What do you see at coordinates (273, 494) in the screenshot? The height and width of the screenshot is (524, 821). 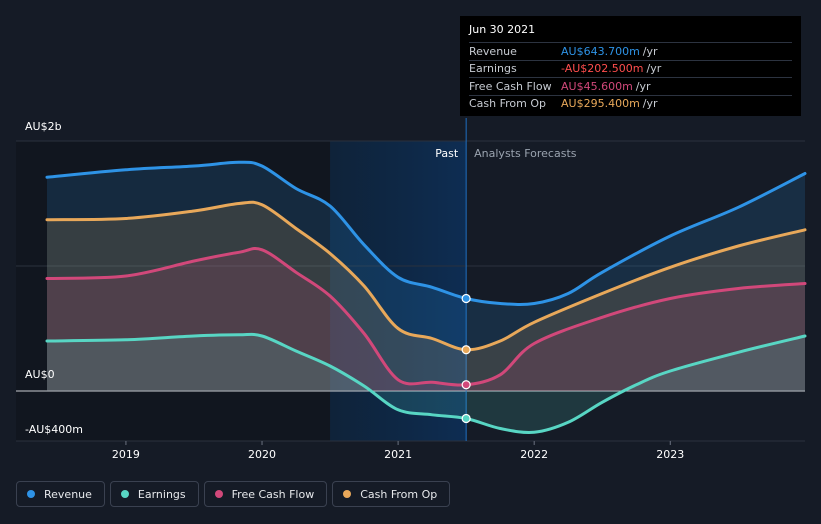 I see `legend-label: Free Cash Flow` at bounding box center [273, 494].